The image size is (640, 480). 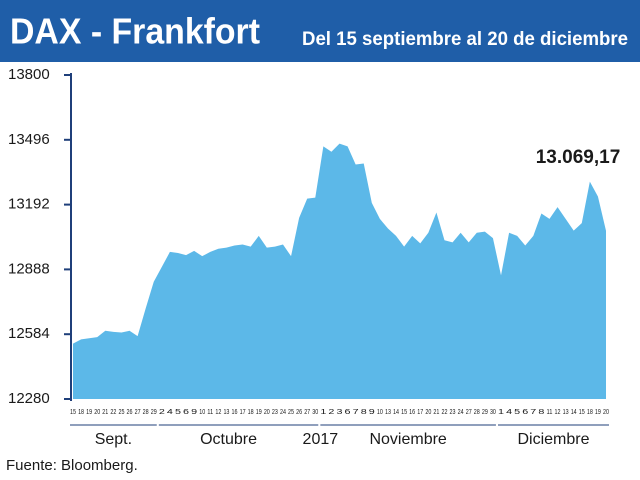 I want to click on month-label: Noviembre, so click(x=407, y=439).